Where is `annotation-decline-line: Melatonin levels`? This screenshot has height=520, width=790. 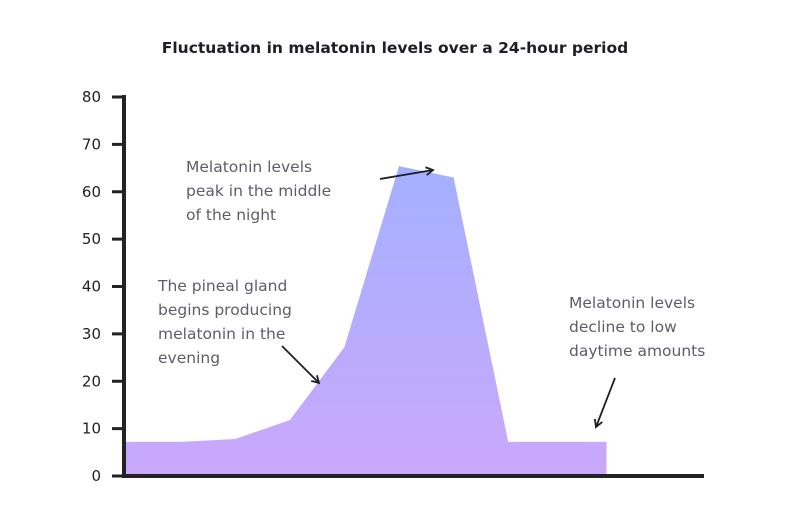
annotation-decline-line: Melatonin levels is located at coordinates (632, 303).